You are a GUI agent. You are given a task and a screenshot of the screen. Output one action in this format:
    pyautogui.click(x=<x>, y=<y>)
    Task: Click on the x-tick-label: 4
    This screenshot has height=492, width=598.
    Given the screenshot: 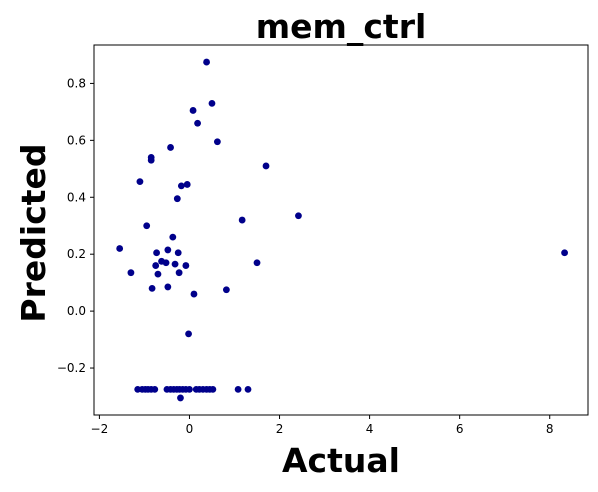 What is the action you would take?
    pyautogui.click(x=370, y=429)
    